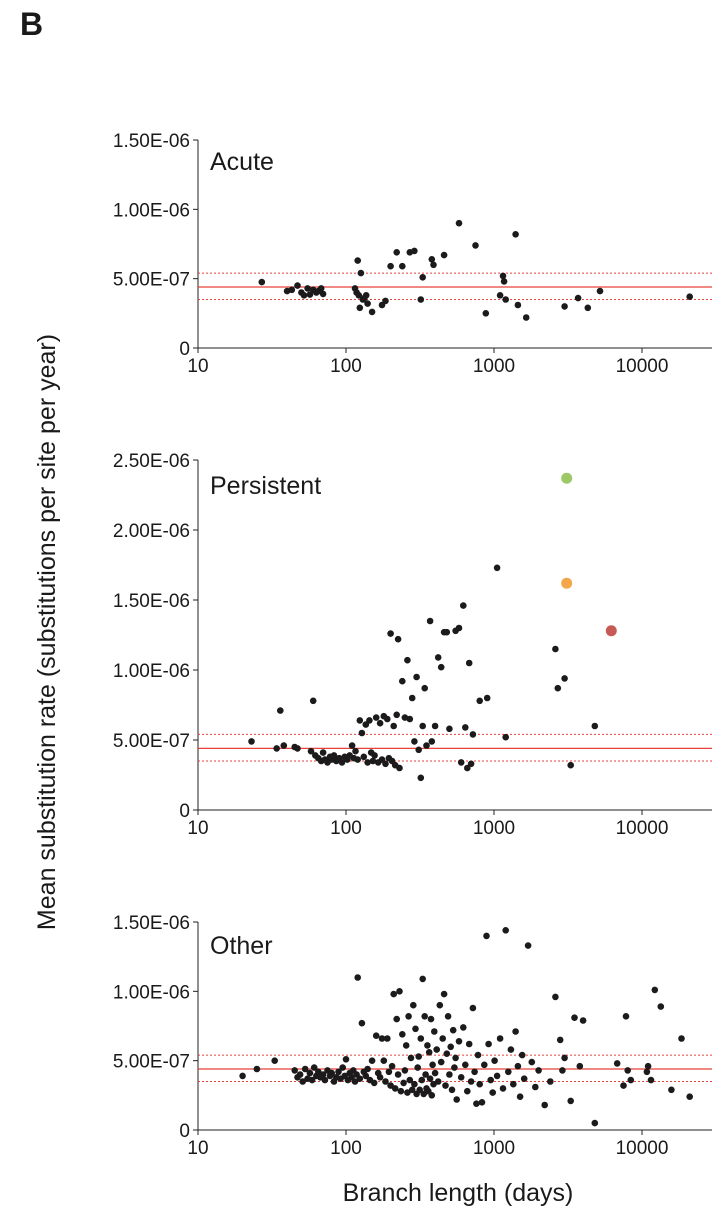  What do you see at coordinates (567, 583) in the screenshot?
I see `highlighted-point-orange` at bounding box center [567, 583].